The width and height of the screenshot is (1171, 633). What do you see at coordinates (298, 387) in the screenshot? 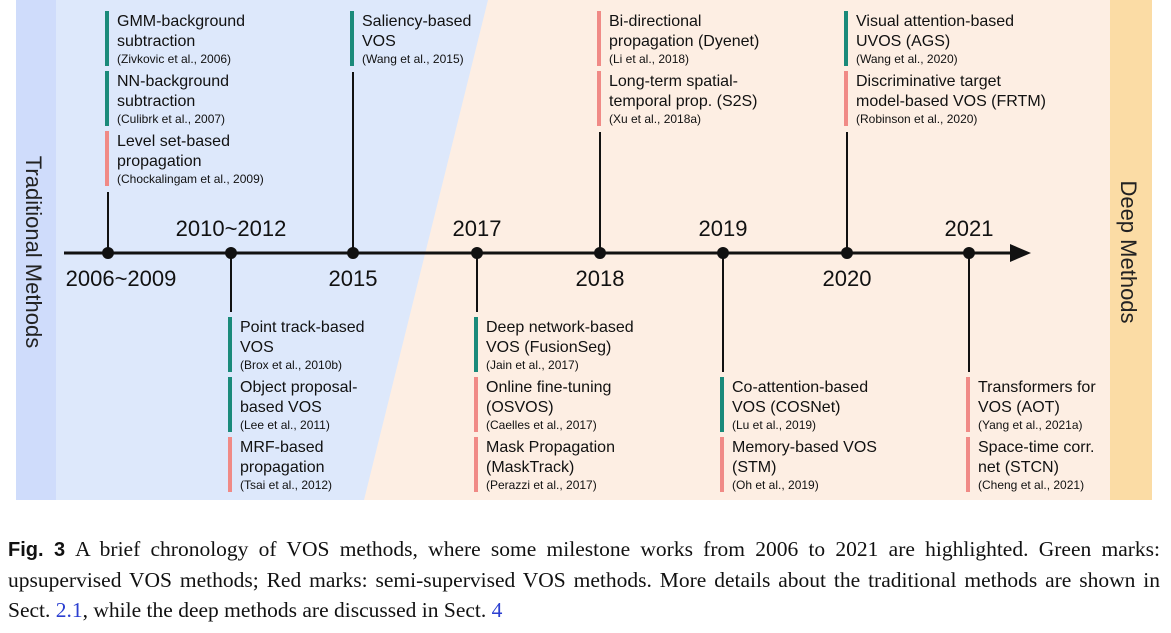
I see `milestone-title-line: Object proposal-` at bounding box center [298, 387].